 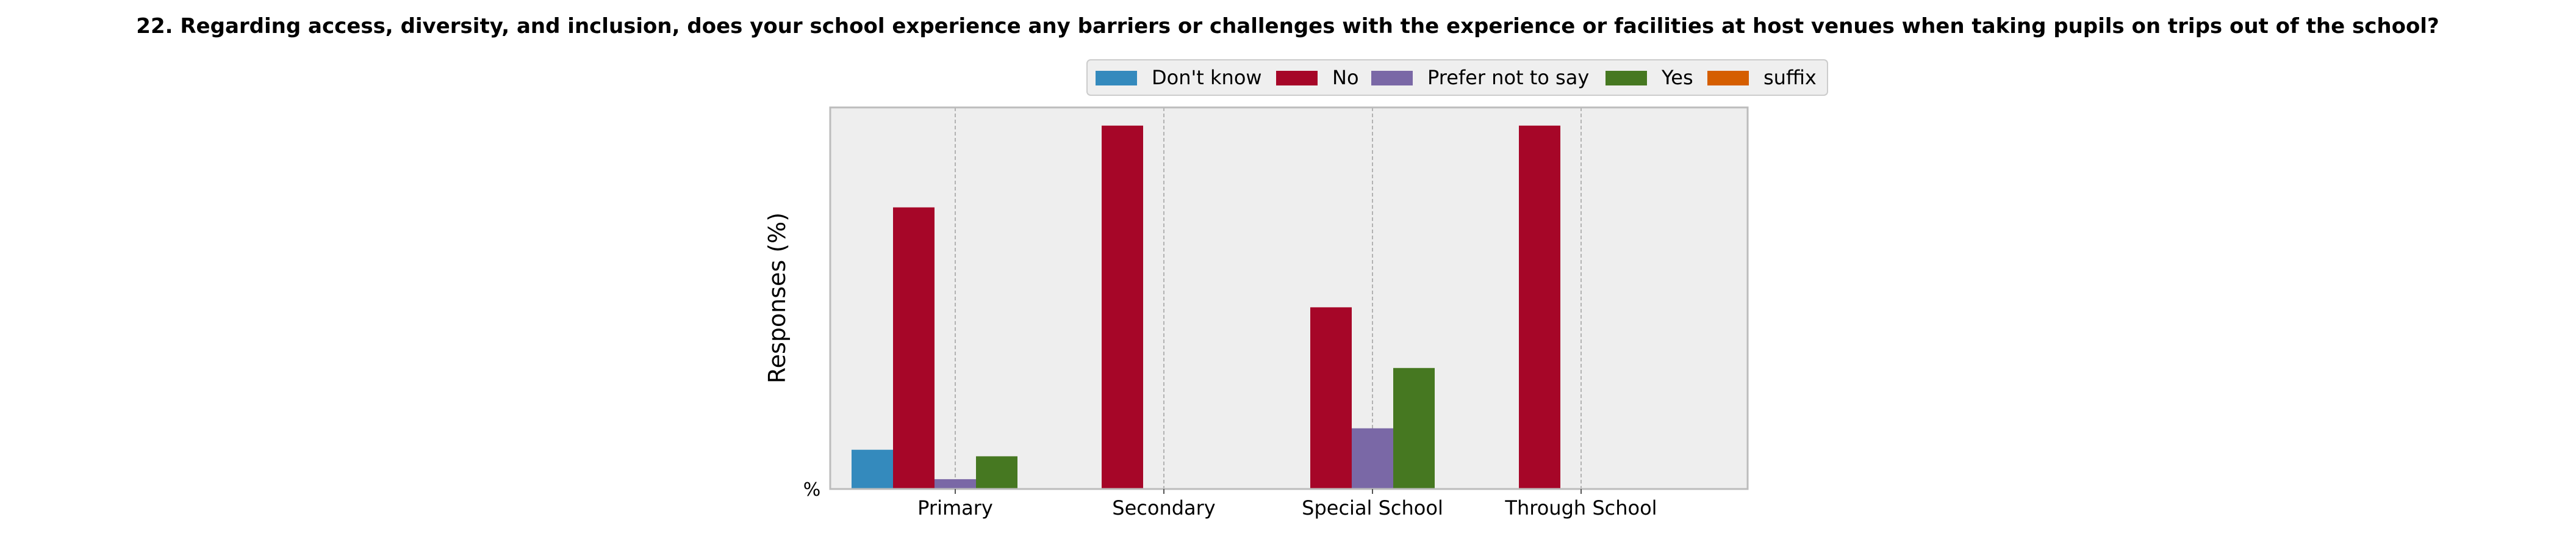 What do you see at coordinates (1373, 508) in the screenshot?
I see `x-tick-label: Special School` at bounding box center [1373, 508].